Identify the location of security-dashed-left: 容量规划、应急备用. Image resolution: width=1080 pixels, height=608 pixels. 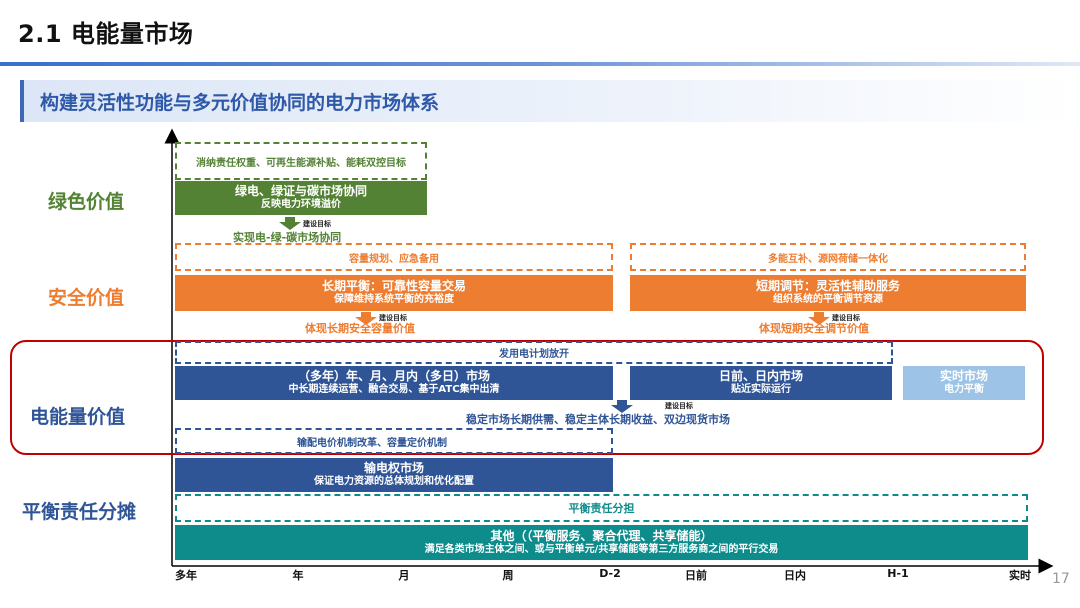
(394, 257).